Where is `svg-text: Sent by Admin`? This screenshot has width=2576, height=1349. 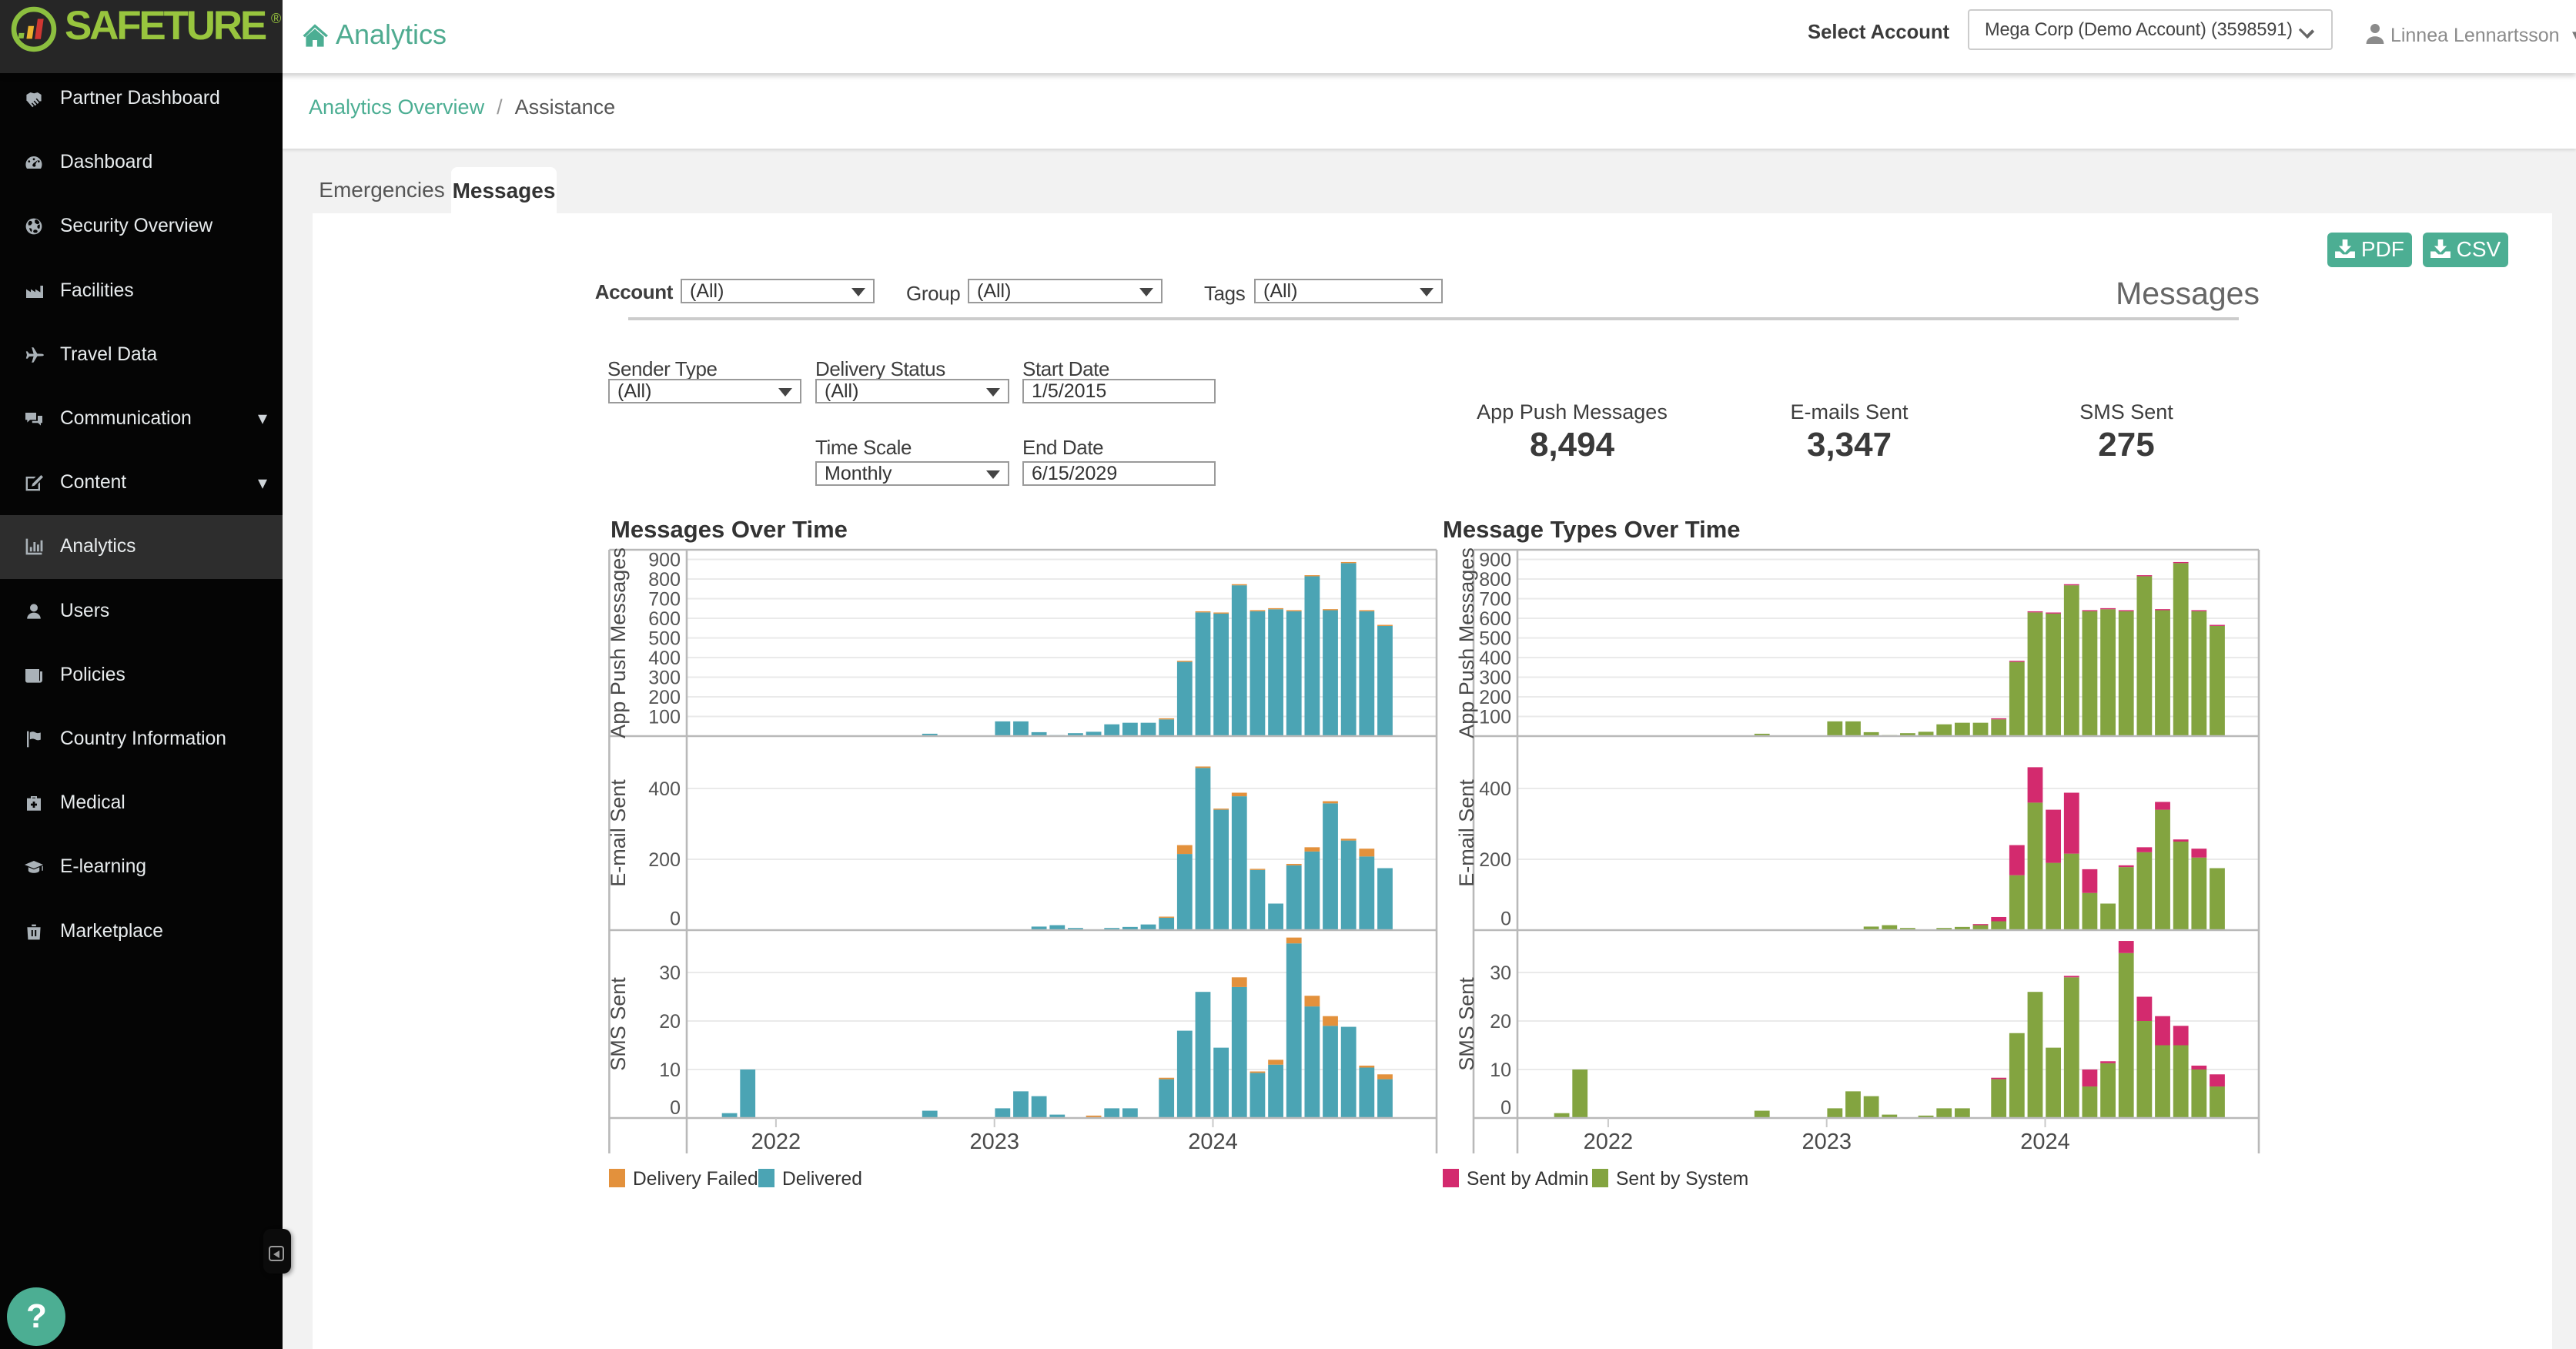 svg-text: Sent by Admin is located at coordinates (1528, 1179).